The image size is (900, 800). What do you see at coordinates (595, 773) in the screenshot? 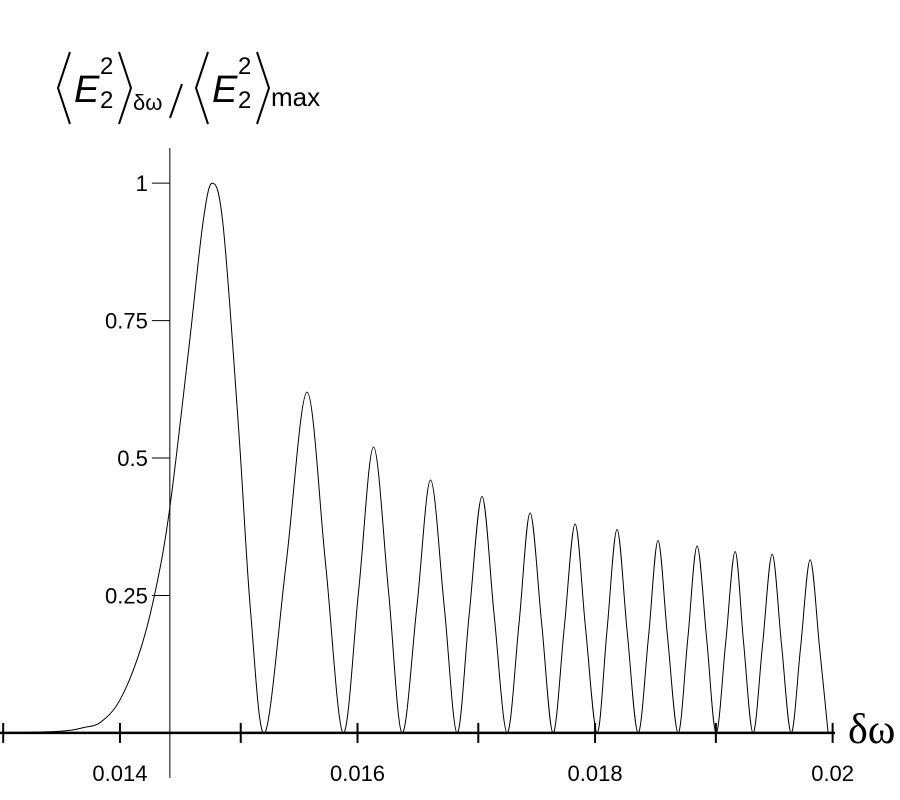
I see `x-tick-label: 0.018` at bounding box center [595, 773].